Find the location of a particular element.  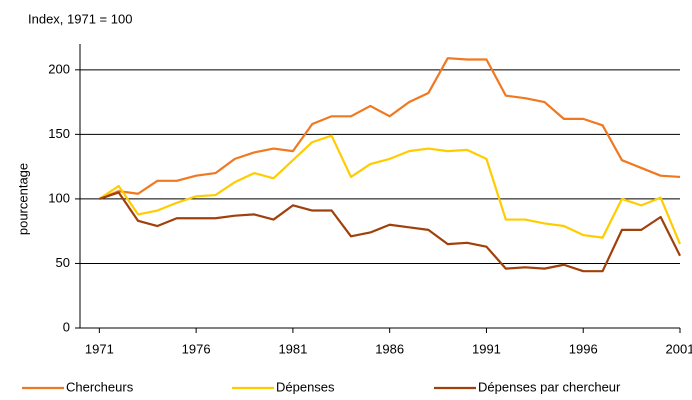

x-tick-label: 1981 is located at coordinates (292, 348).